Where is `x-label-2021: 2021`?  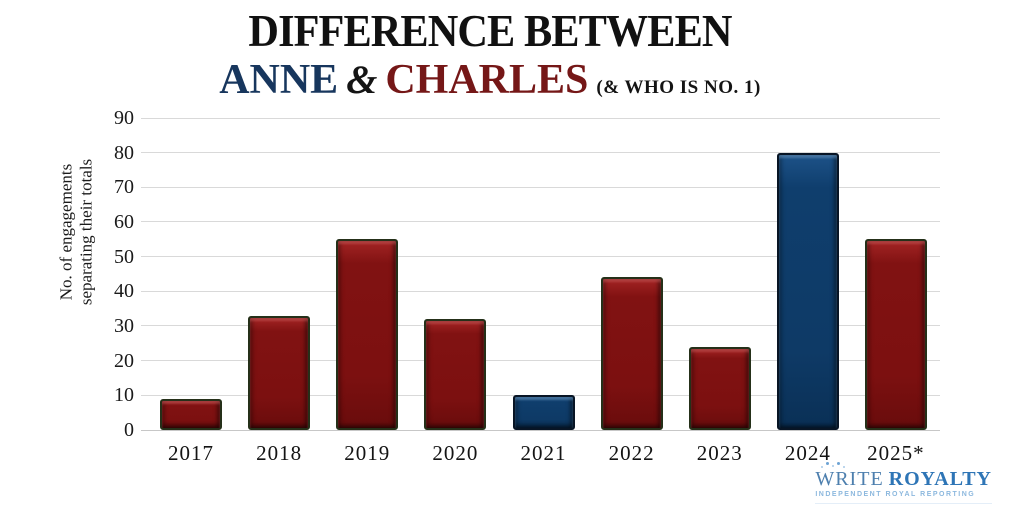
x-label-2021: 2021 is located at coordinates (543, 453).